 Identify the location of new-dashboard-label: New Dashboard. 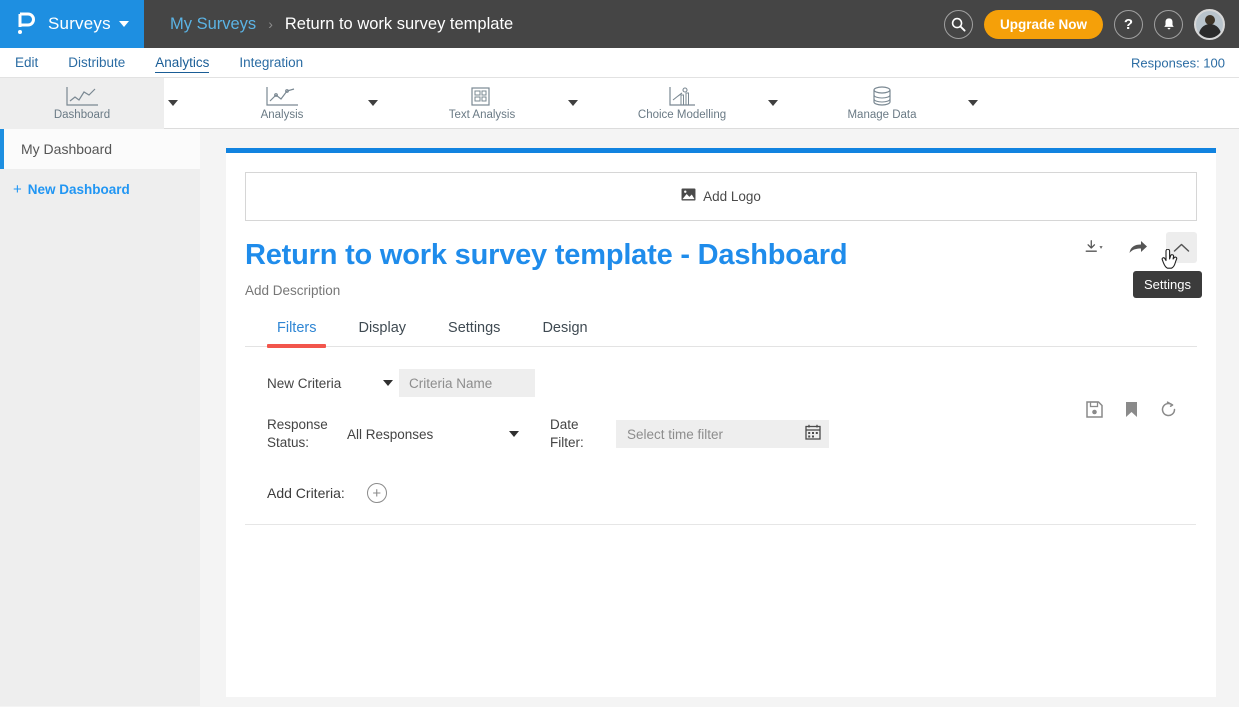
(78, 189).